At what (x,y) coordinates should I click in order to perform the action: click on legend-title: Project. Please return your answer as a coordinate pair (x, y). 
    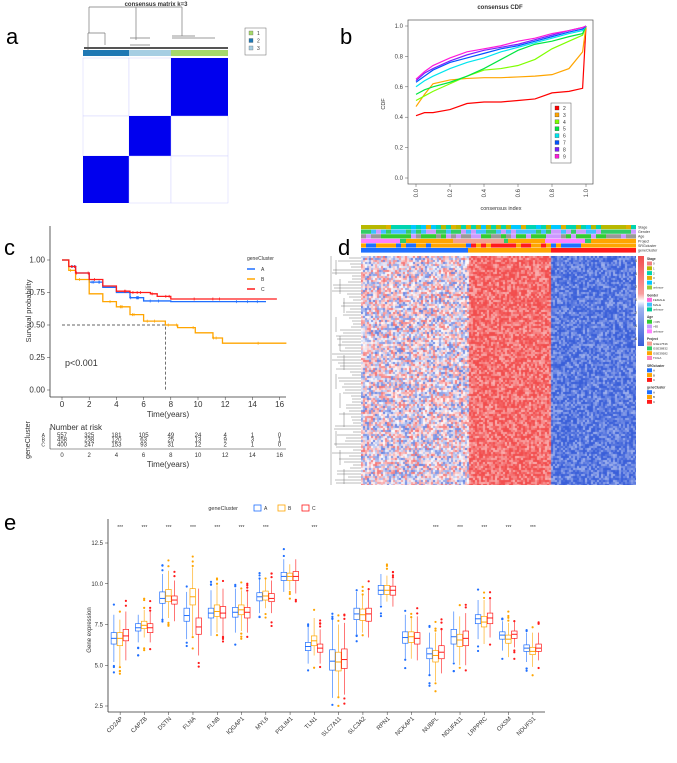
    Looking at the image, I should click on (653, 339).